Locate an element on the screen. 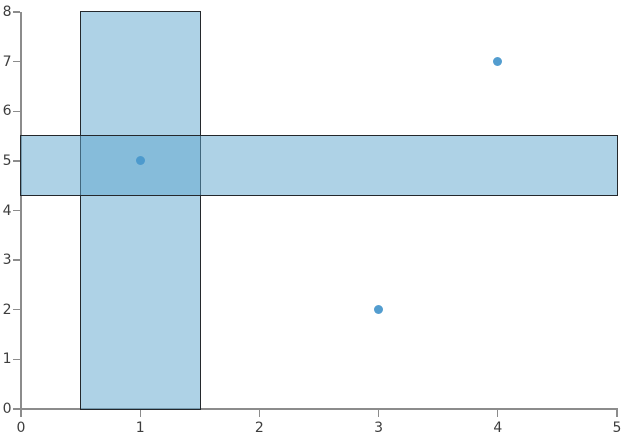  y-tick-label: 2 is located at coordinates (7, 309).